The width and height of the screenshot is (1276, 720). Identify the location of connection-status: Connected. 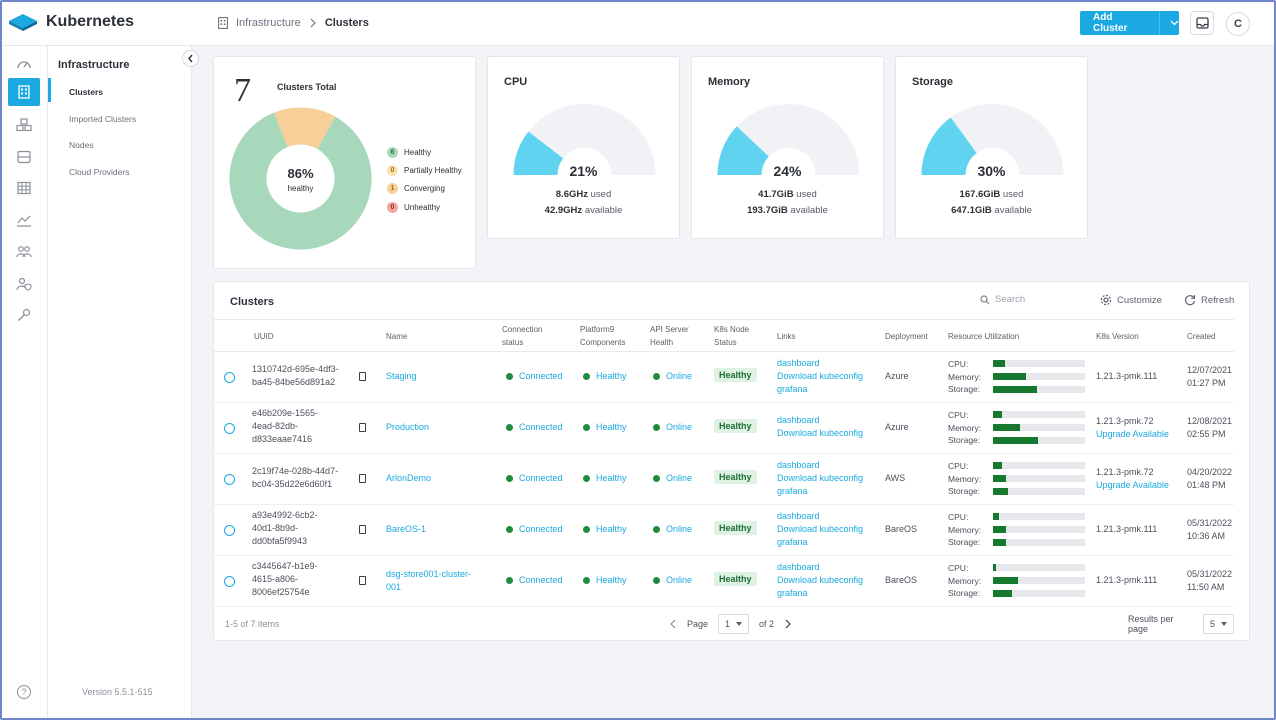
(534, 427).